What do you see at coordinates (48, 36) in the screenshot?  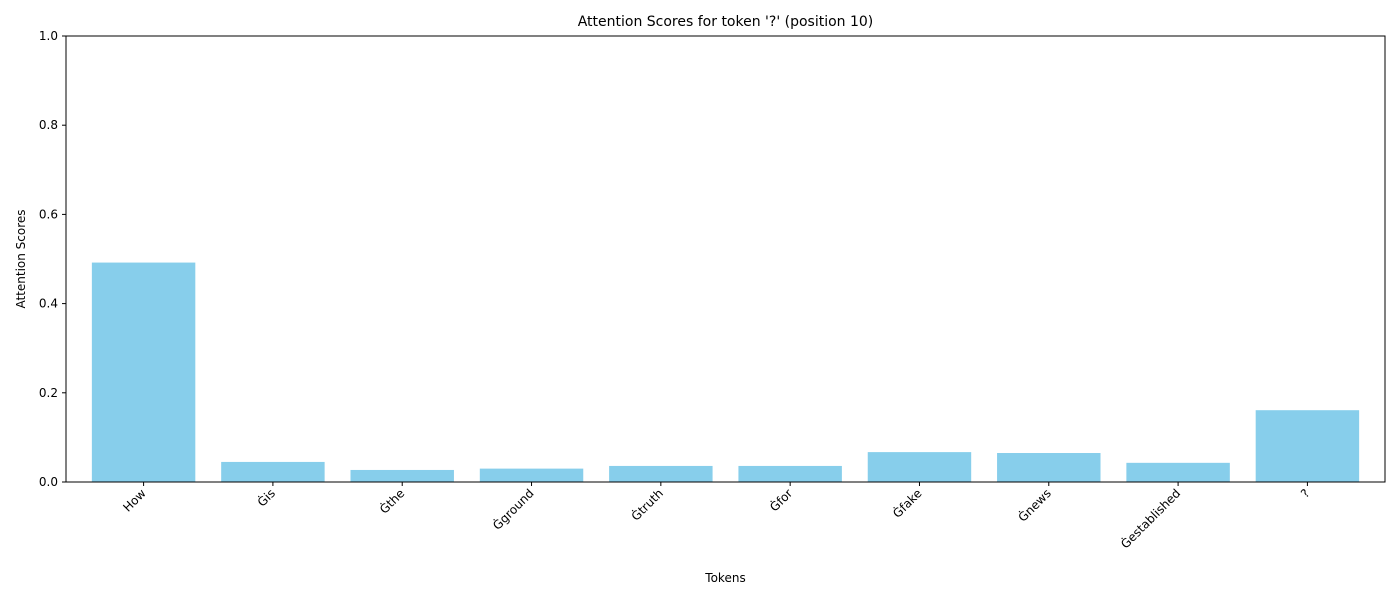 I see `y-tick-label: 1.0` at bounding box center [48, 36].